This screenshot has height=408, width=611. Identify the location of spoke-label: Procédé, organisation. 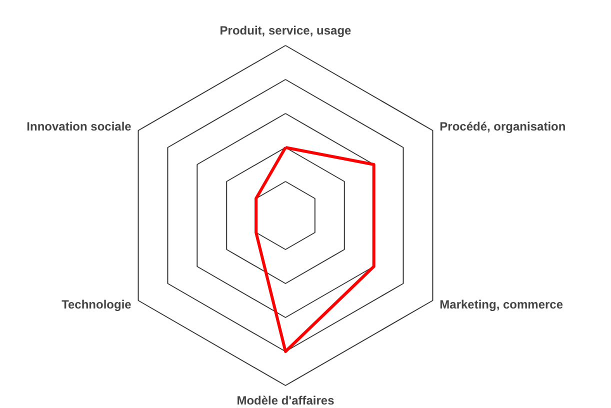
(503, 127).